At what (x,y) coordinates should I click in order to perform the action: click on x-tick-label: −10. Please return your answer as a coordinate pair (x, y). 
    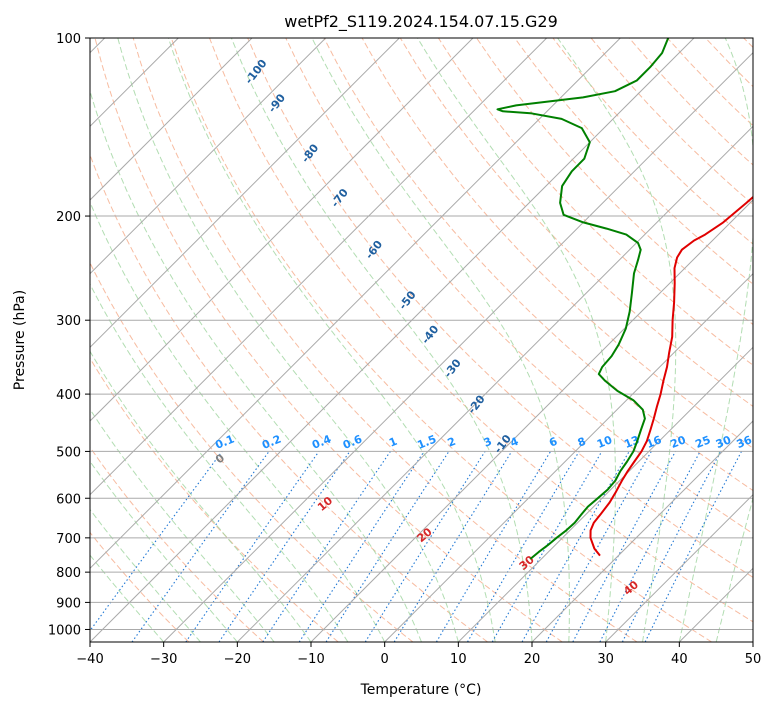
    Looking at the image, I should click on (310, 659).